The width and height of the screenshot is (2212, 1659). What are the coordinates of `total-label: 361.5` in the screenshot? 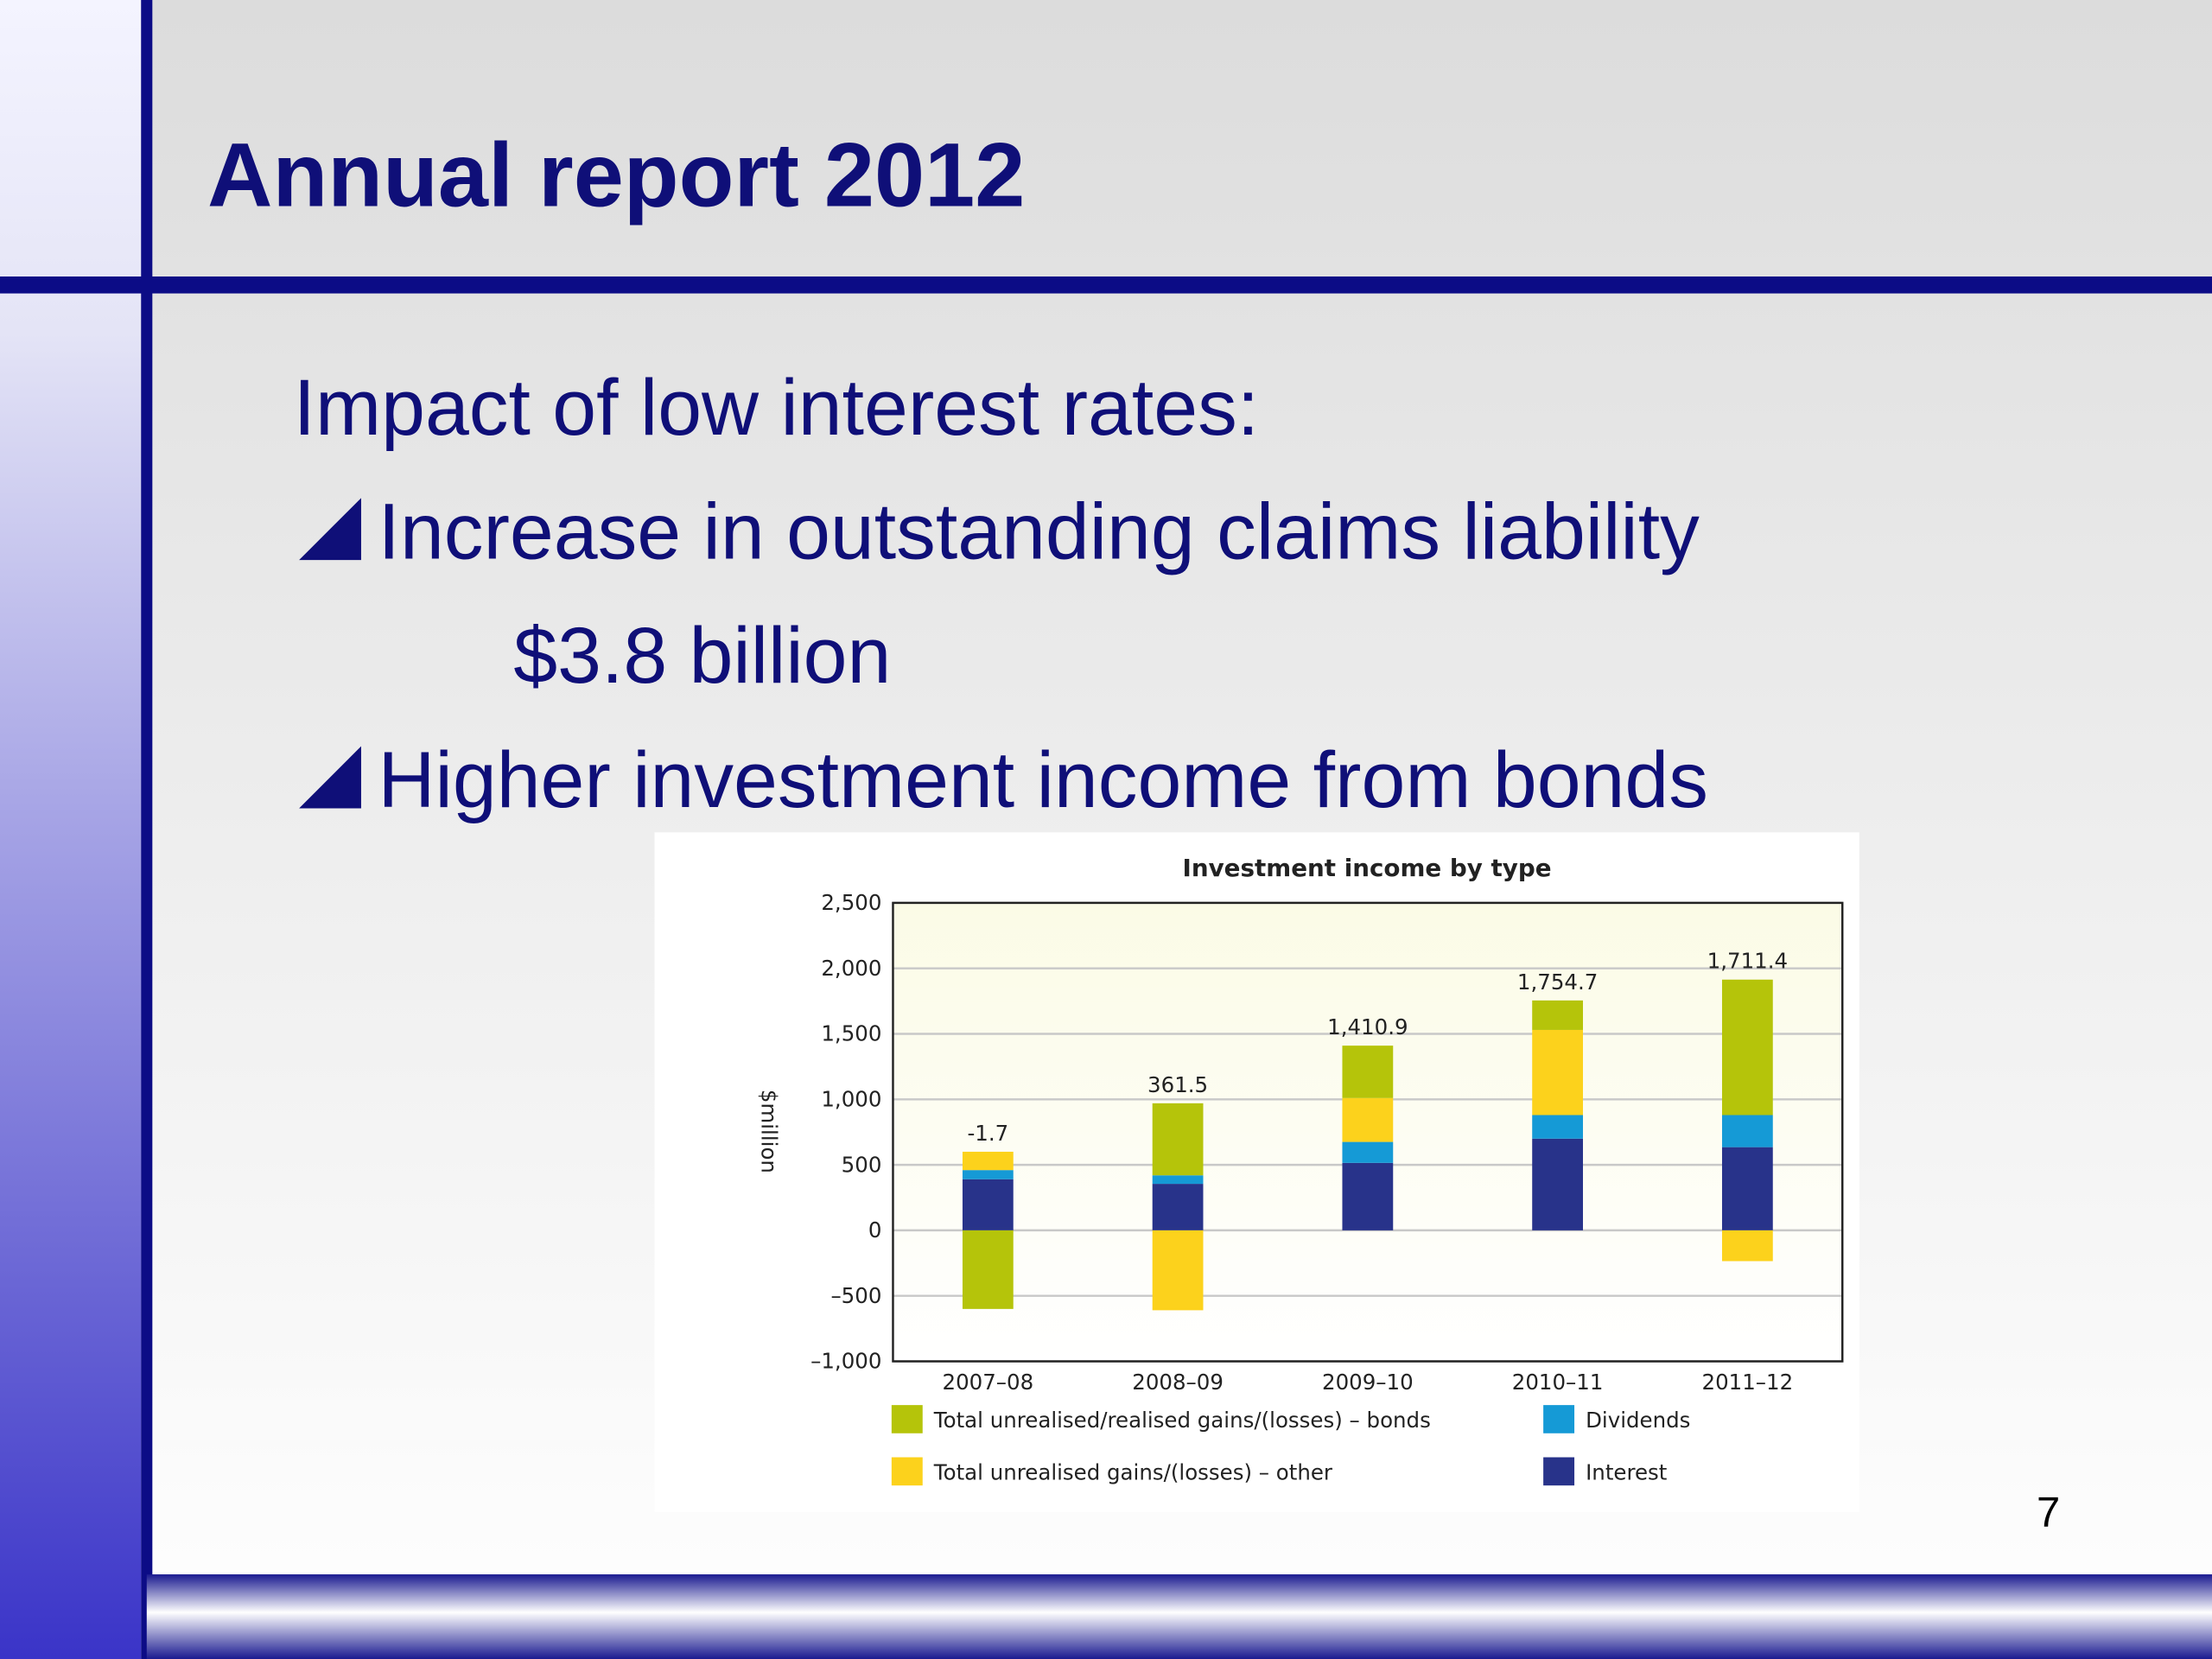 It's located at (1177, 1084).